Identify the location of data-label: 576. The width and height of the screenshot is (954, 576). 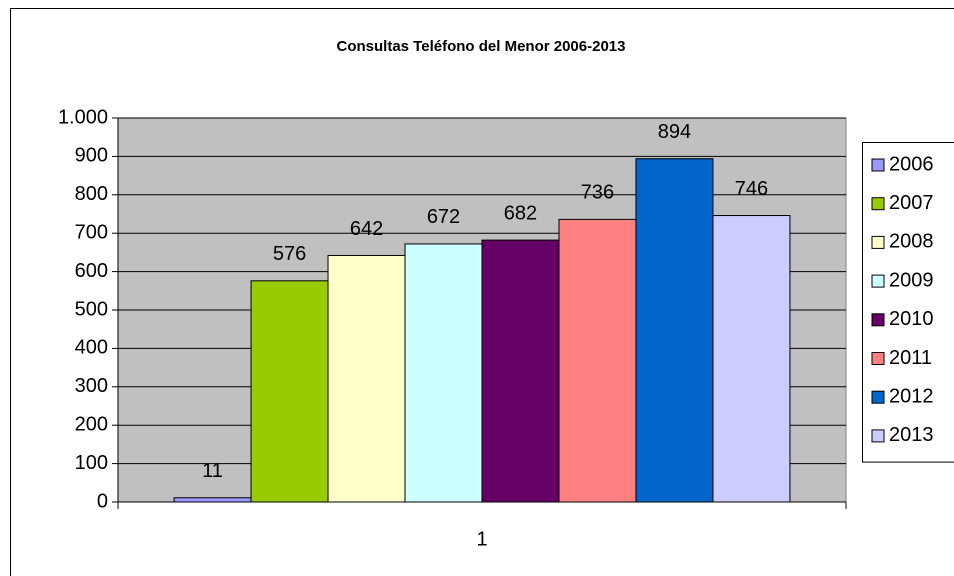
(289, 254).